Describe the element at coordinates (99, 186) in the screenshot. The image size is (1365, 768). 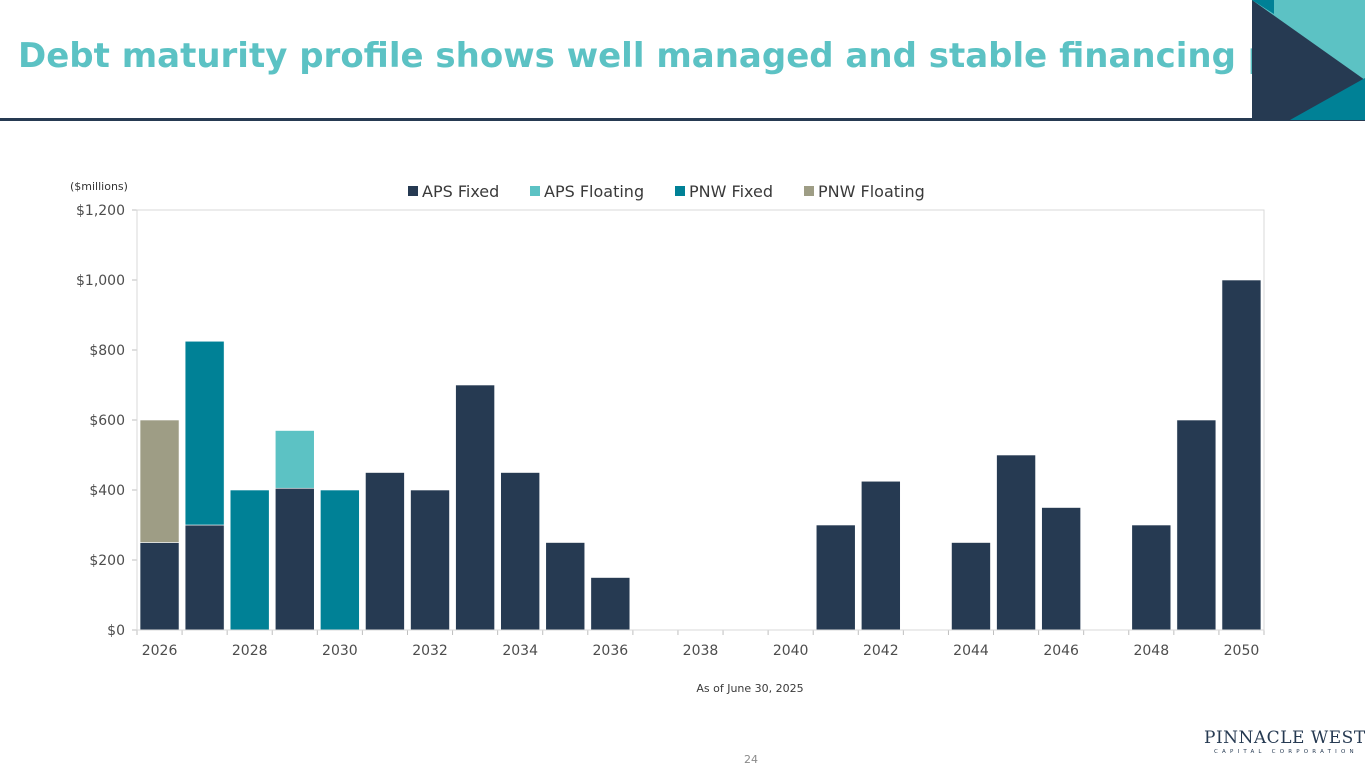
I see `y-units-label: ($millions)` at that location.